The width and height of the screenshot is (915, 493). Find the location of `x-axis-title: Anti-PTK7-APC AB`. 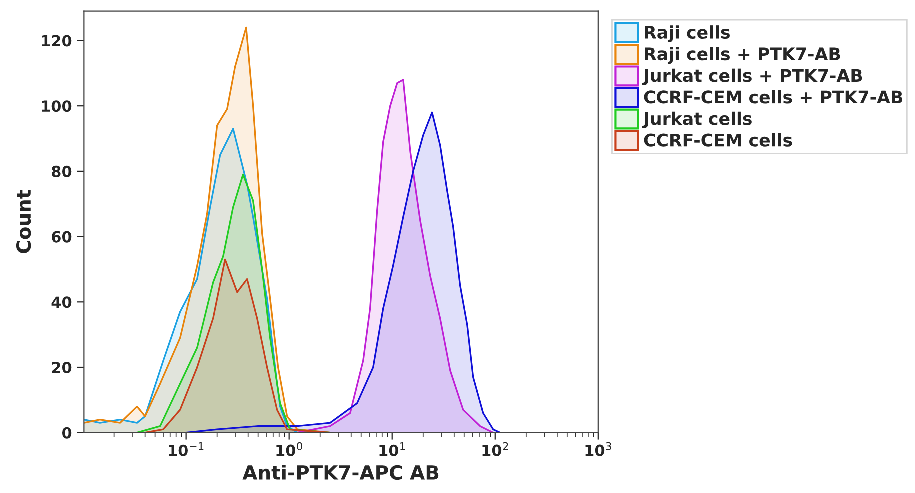

x-axis-title: Anti-PTK7-APC AB is located at coordinates (340, 472).